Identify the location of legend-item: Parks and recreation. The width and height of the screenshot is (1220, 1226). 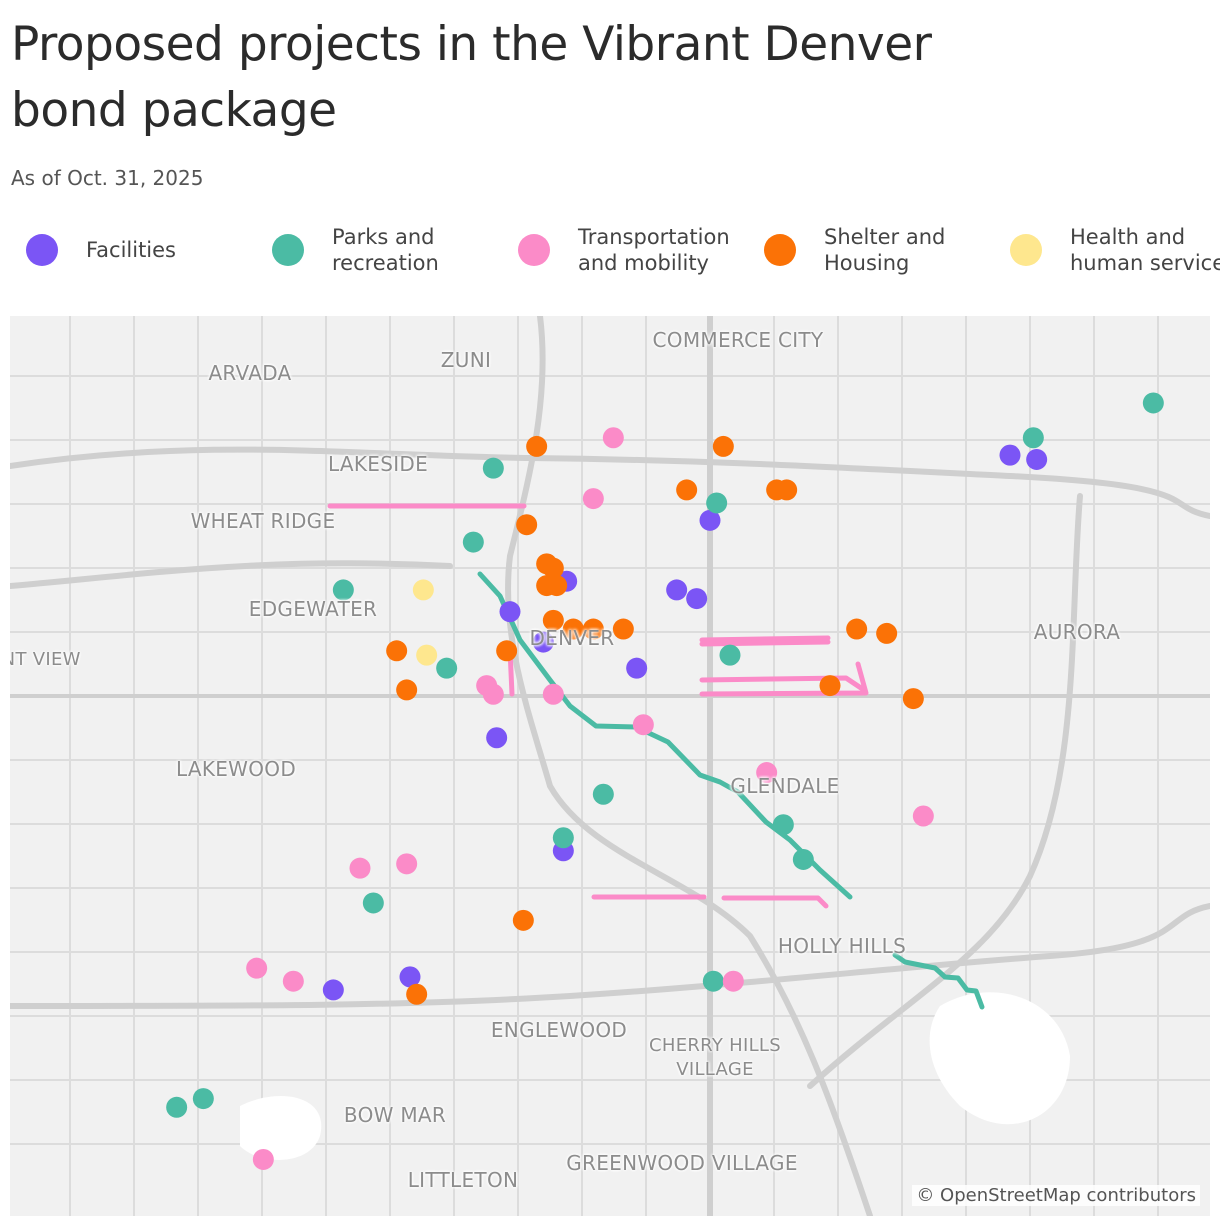
(387, 250).